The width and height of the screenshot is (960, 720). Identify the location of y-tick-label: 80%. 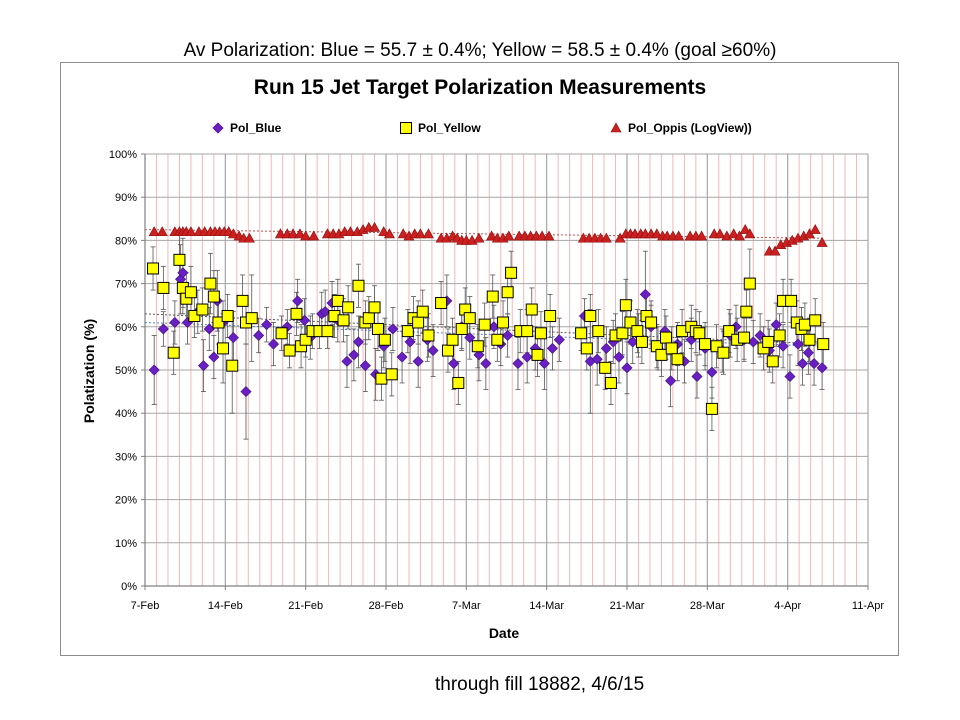
(126, 241).